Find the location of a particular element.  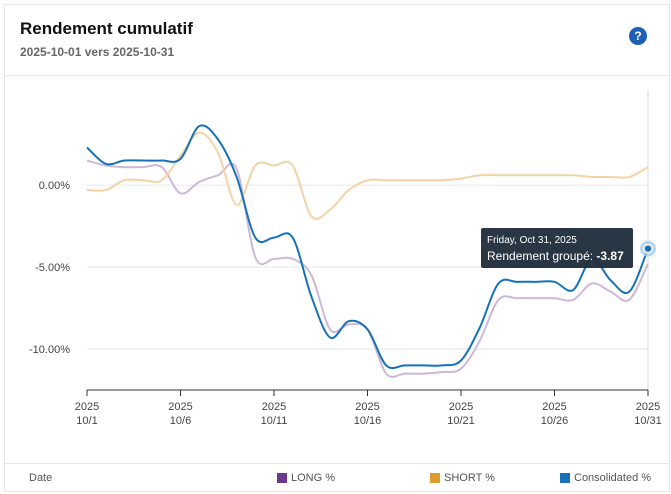

tooltip-value-label: Rendement groupé: is located at coordinates (541, 256).